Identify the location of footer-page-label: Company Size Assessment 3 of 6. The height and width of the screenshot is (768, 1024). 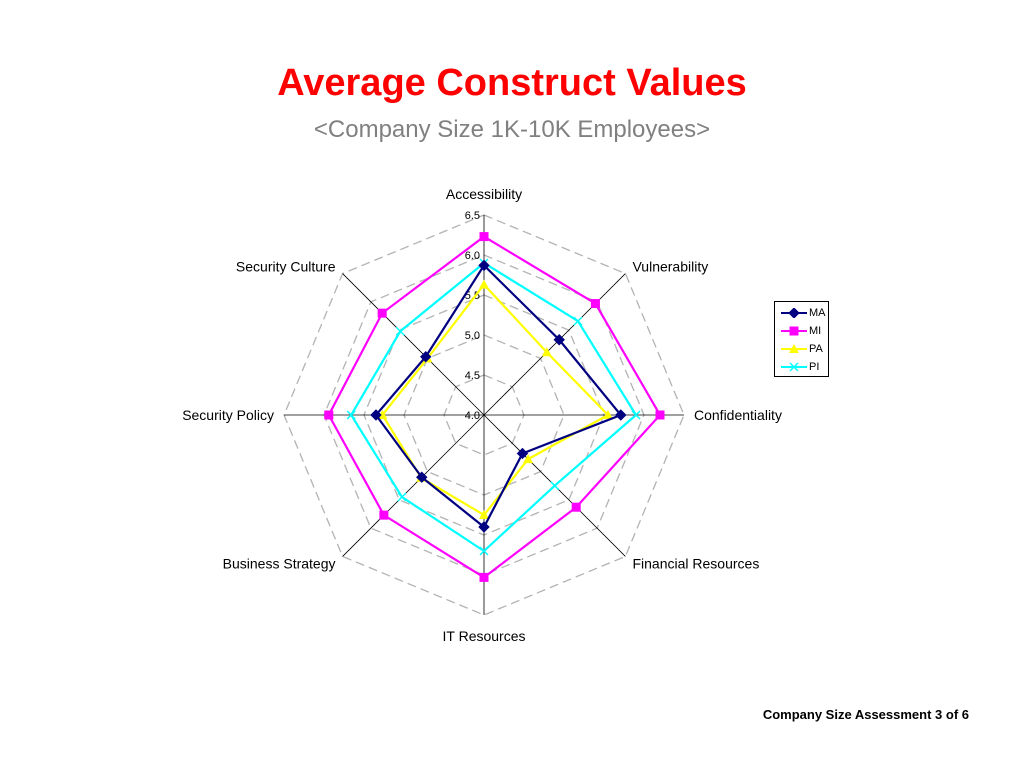
(865, 714).